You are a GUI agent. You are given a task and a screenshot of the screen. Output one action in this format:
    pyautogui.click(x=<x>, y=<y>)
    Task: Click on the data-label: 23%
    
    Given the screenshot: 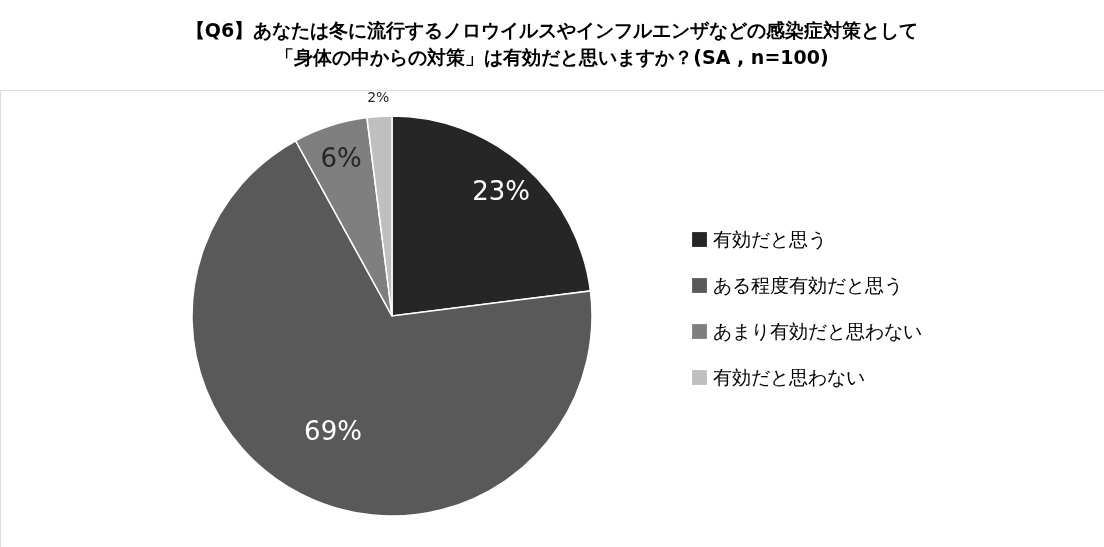 What is the action you would take?
    pyautogui.click(x=501, y=191)
    